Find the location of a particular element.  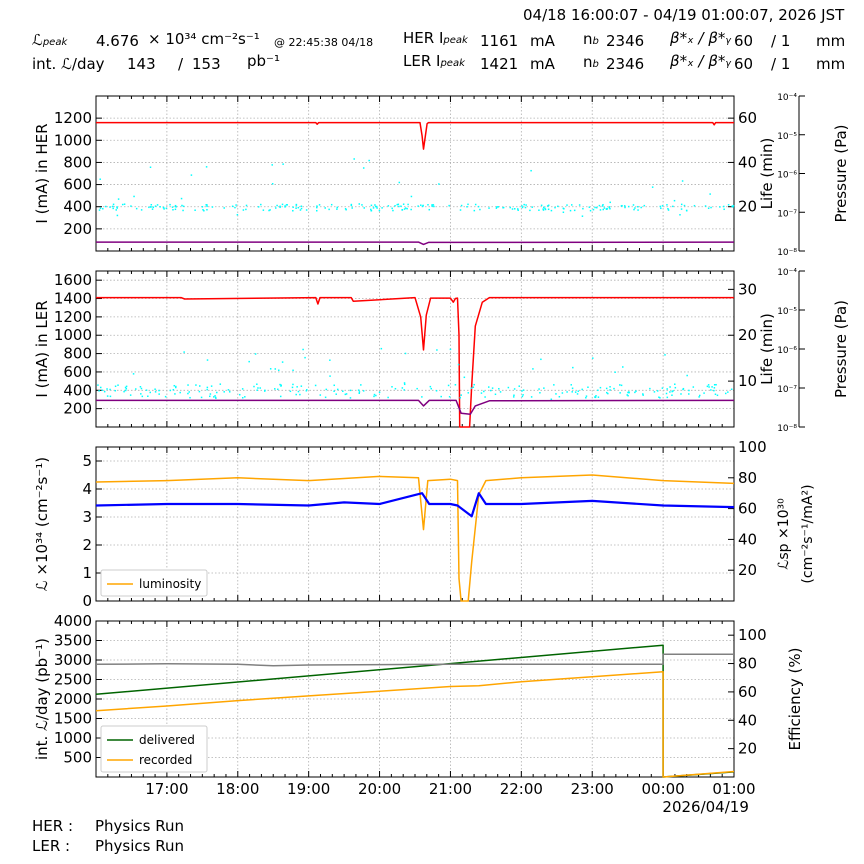

y-tick-label: 3500 is located at coordinates (73, 641).